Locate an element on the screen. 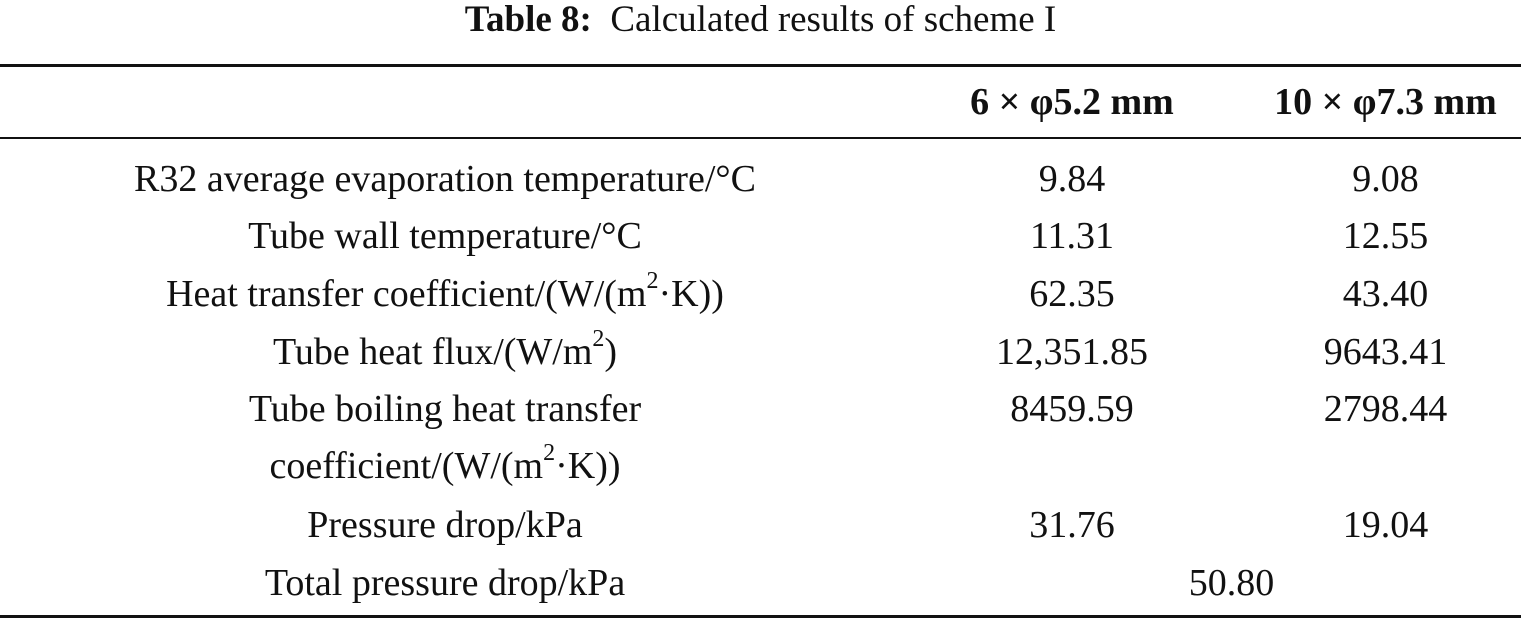  row-label-evaporation-temperature: R32 average evaporation temperature/°C is located at coordinates (445, 179).